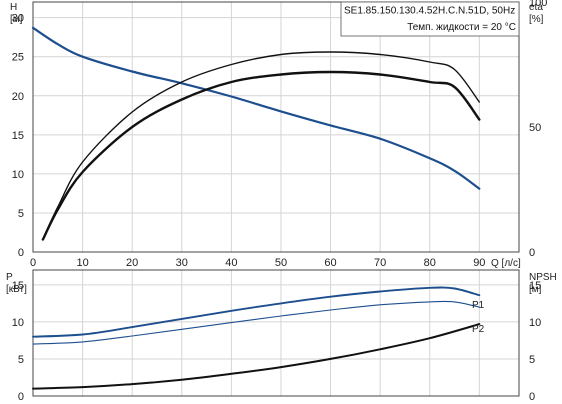 Image resolution: width=562 pixels, height=404 pixels. Describe the element at coordinates (506, 263) in the screenshot. I see `x-axis-title: Q [л/с]` at that location.